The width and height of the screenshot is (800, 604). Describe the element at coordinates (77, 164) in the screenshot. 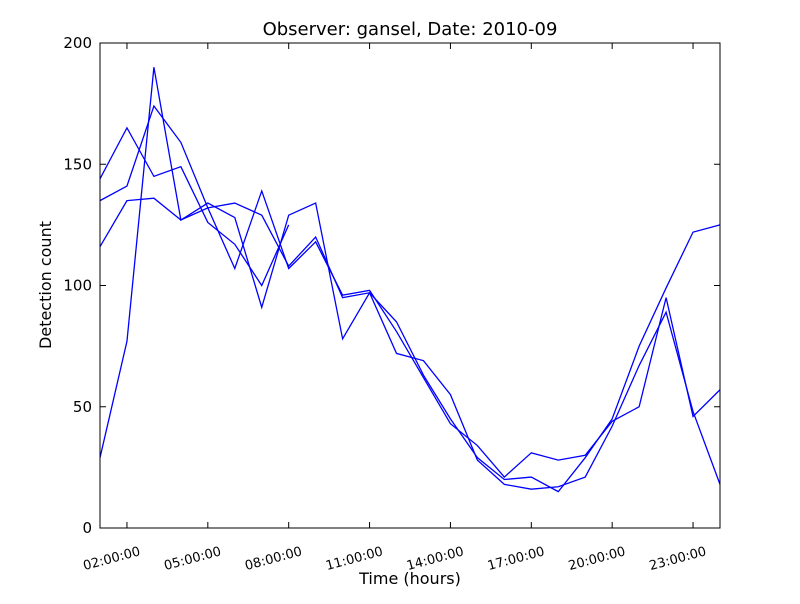

I see `y-tick-label: 150` at that location.